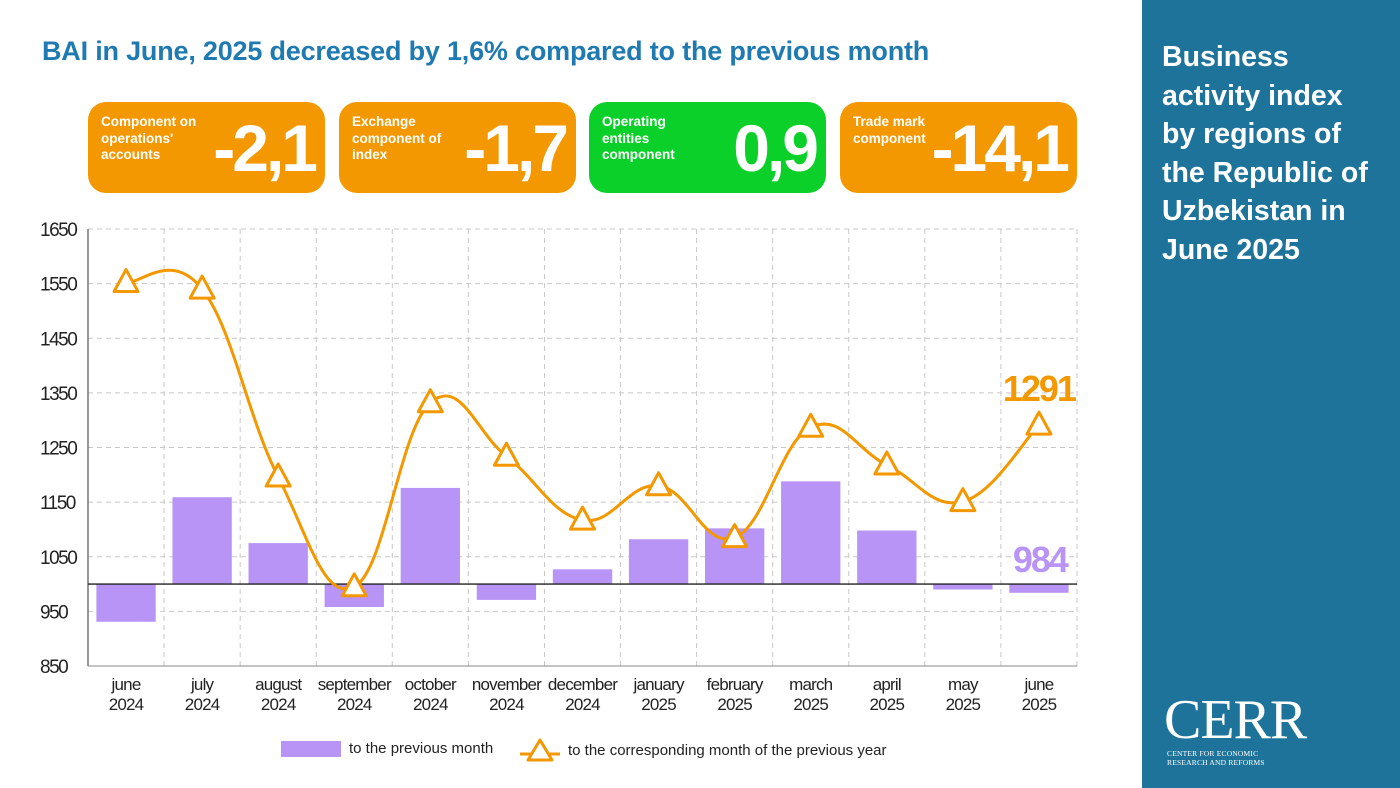  Describe the element at coordinates (1000, 148) in the screenshot. I see `card-value: -14,1` at that location.